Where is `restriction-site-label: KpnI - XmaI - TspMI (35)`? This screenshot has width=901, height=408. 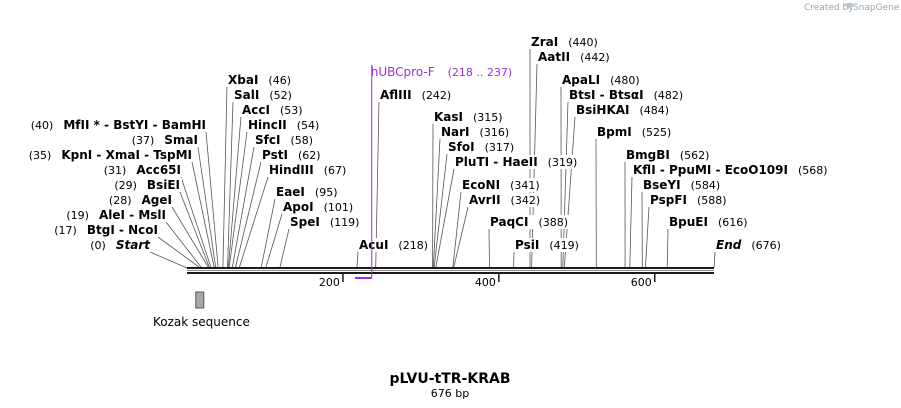 restriction-site-label: KpnI - XmaI - TspMI (35) is located at coordinates (110, 155).